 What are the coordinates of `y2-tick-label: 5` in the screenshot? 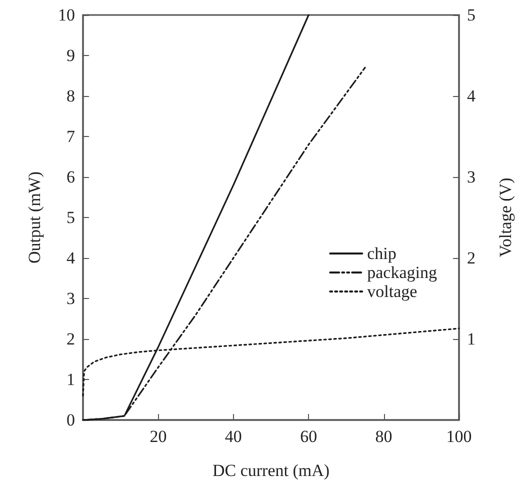 It's located at (471, 15).